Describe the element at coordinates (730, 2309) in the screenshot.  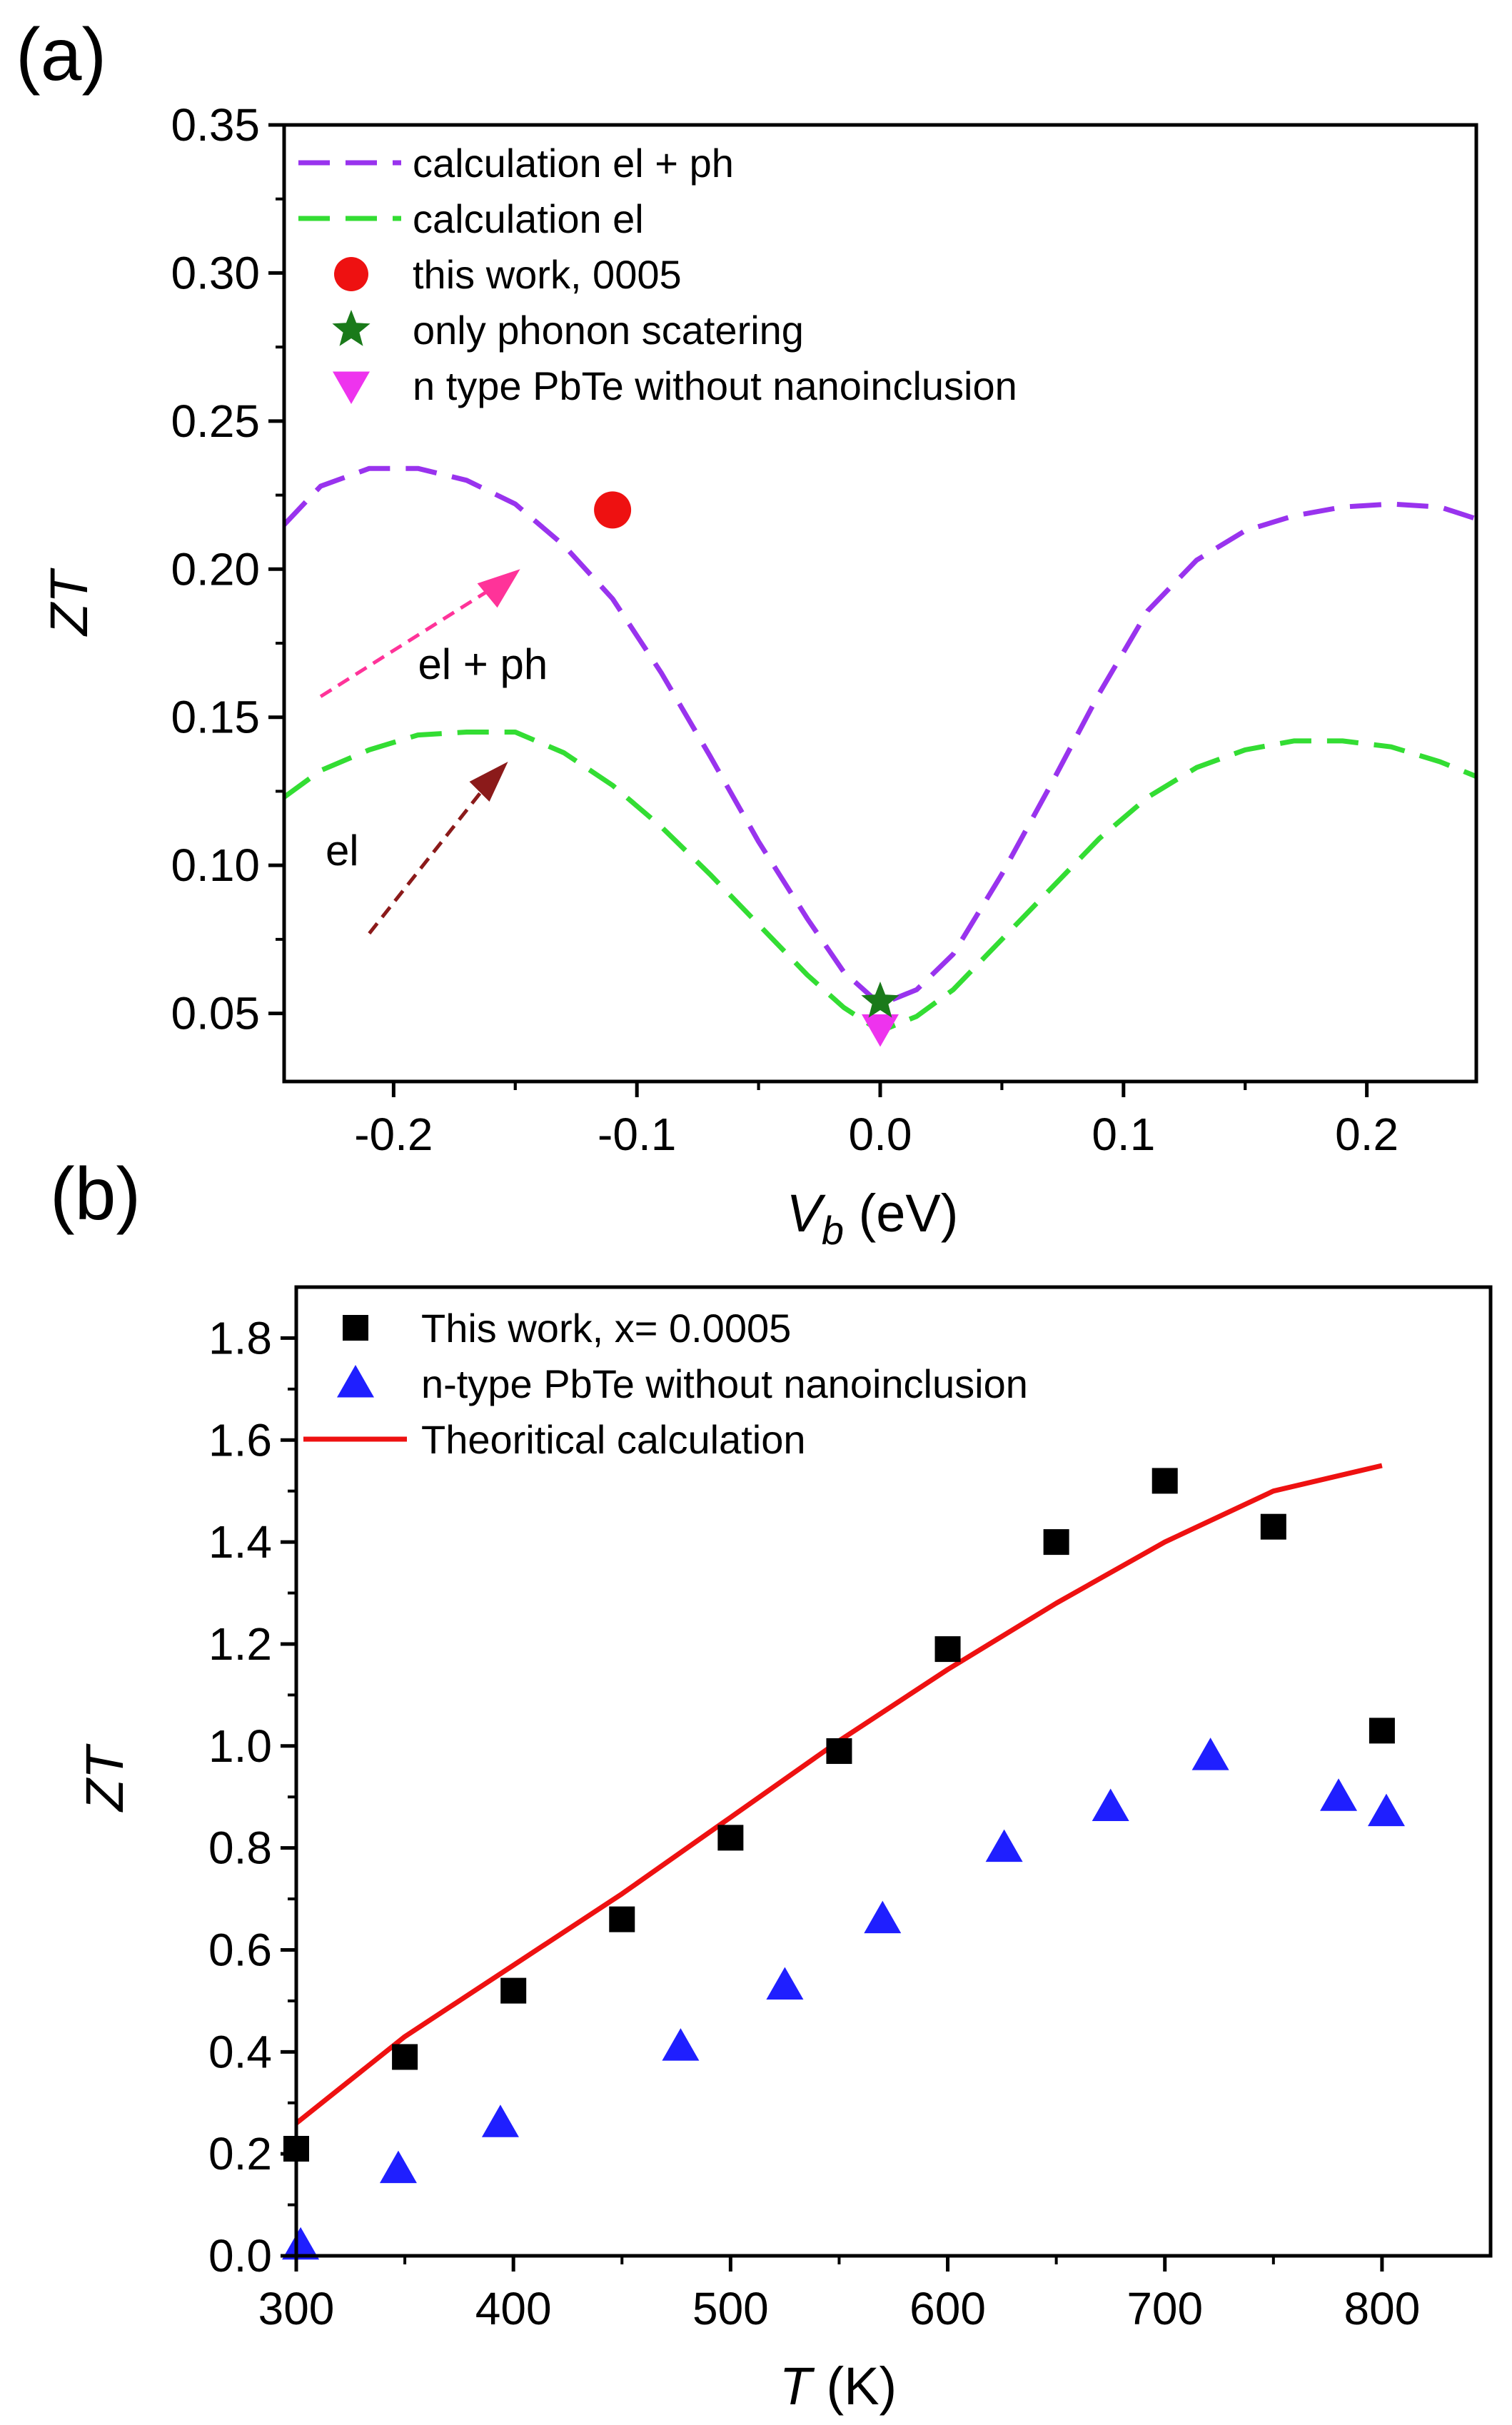
I see `x-tick-label: 500` at that location.